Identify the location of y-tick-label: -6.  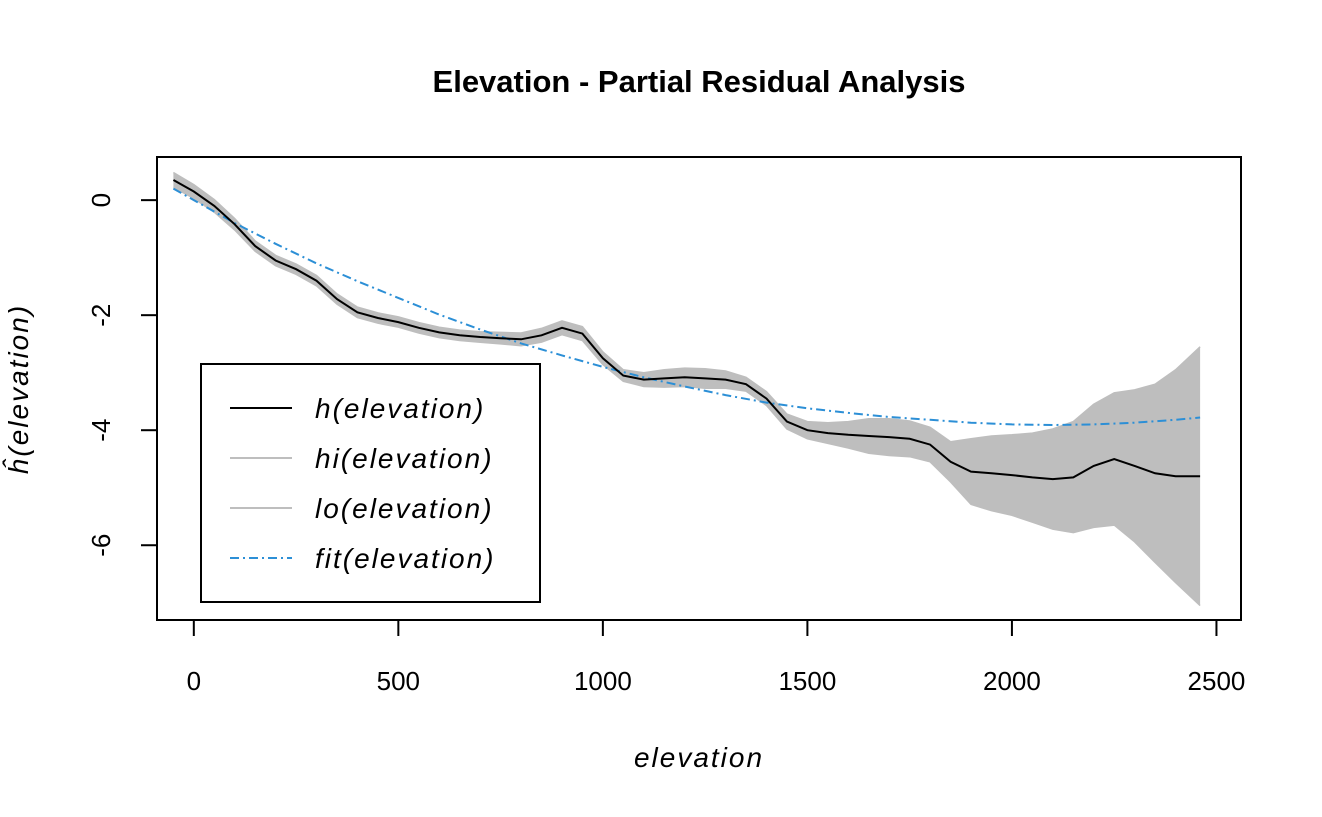
(101, 545).